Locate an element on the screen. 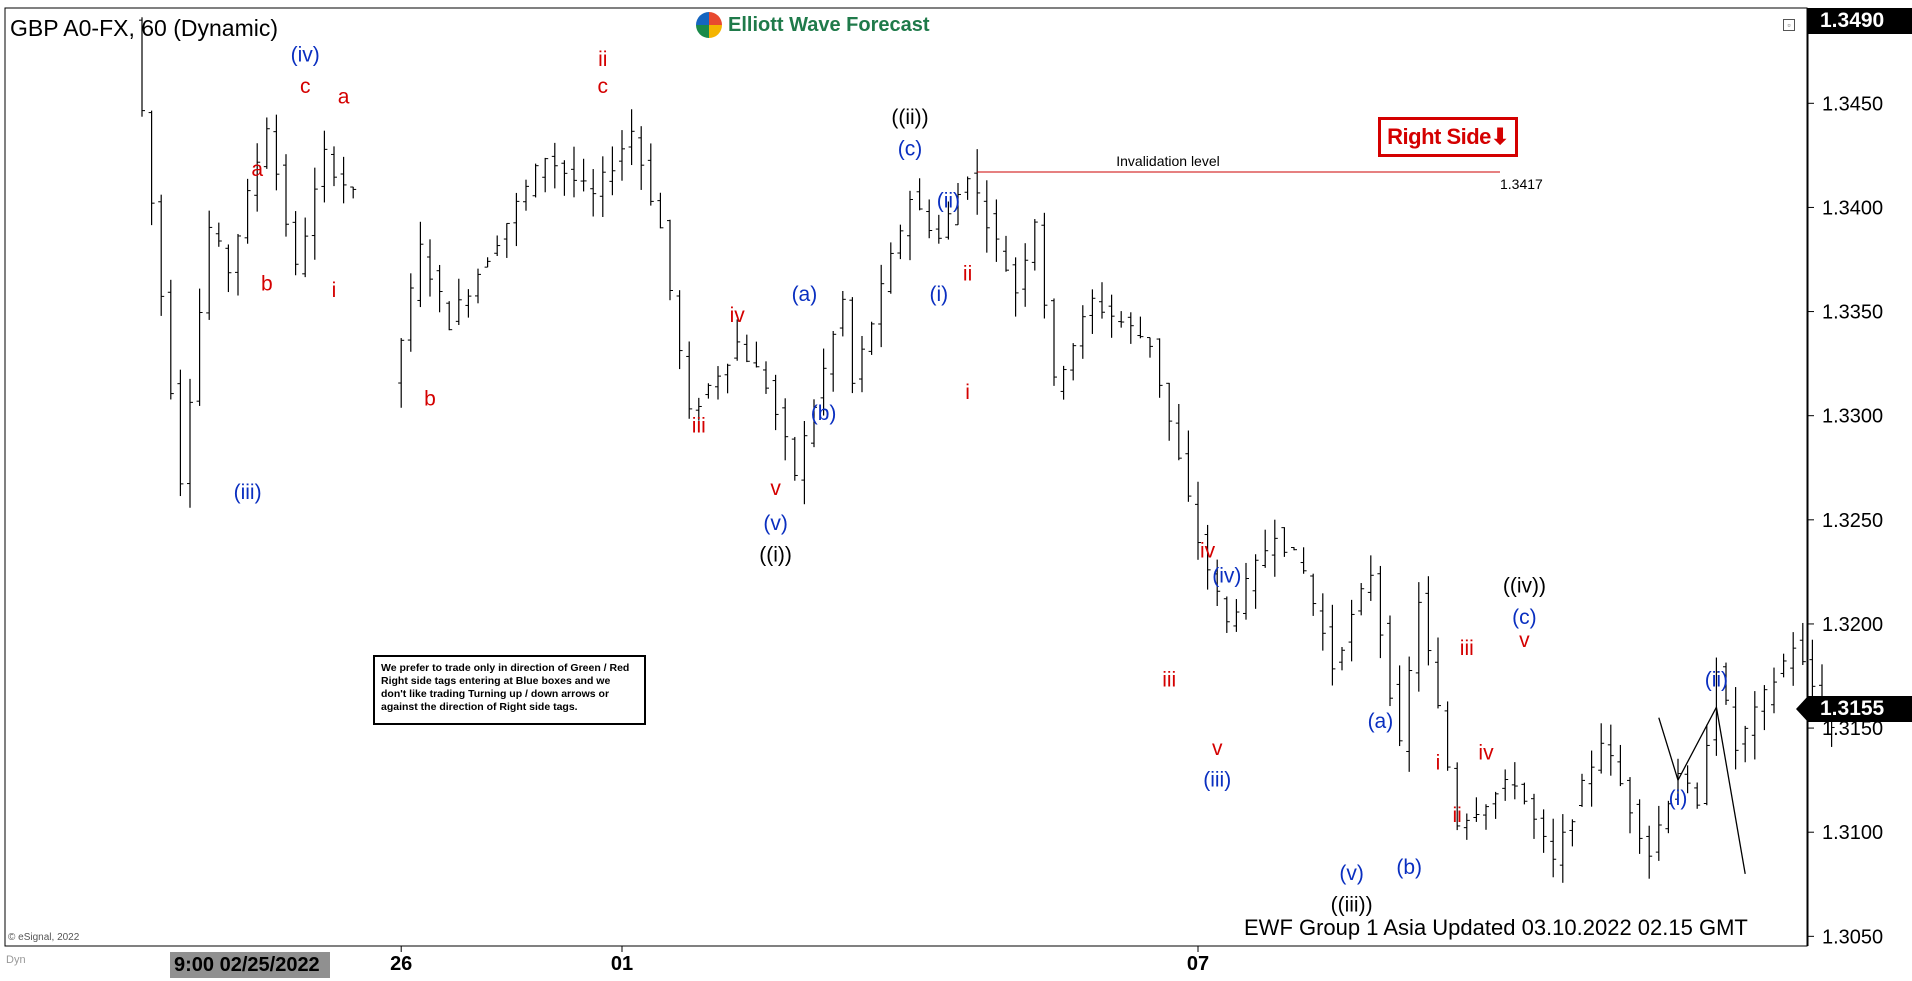 The width and height of the screenshot is (1912, 981). wave-label: iii is located at coordinates (699, 425).